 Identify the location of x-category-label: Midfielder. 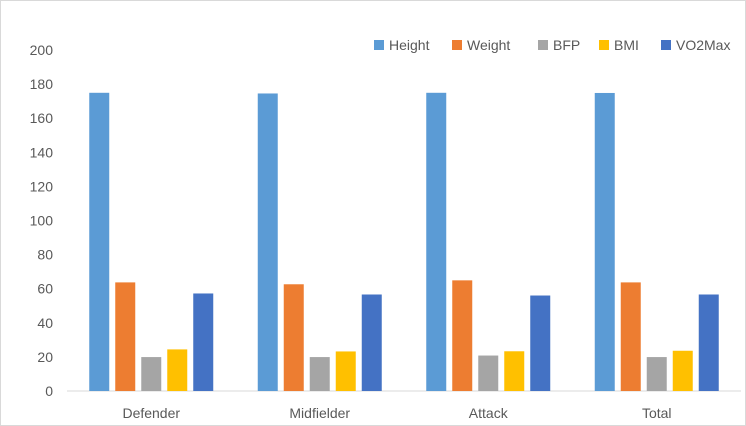
(319, 413).